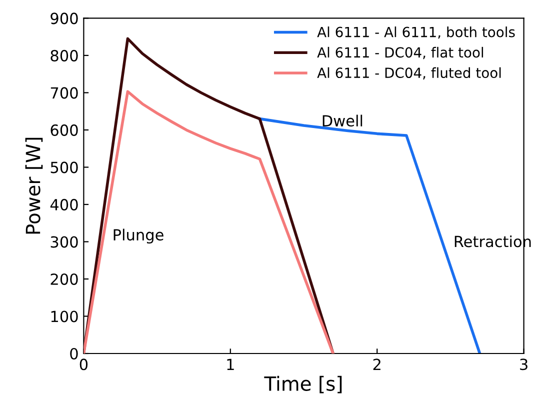 This screenshot has width=540, height=404. Describe the element at coordinates (409, 73) in the screenshot. I see `legend-label: Al 6111 - DC04, fluted tool` at that location.